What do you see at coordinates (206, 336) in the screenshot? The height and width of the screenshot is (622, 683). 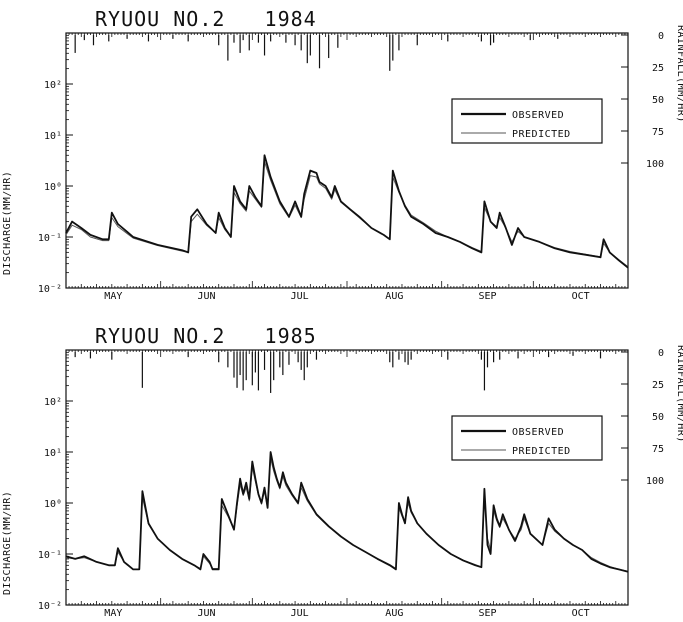 I see `chart-title: RYUOU NO.2 1985` at bounding box center [206, 336].